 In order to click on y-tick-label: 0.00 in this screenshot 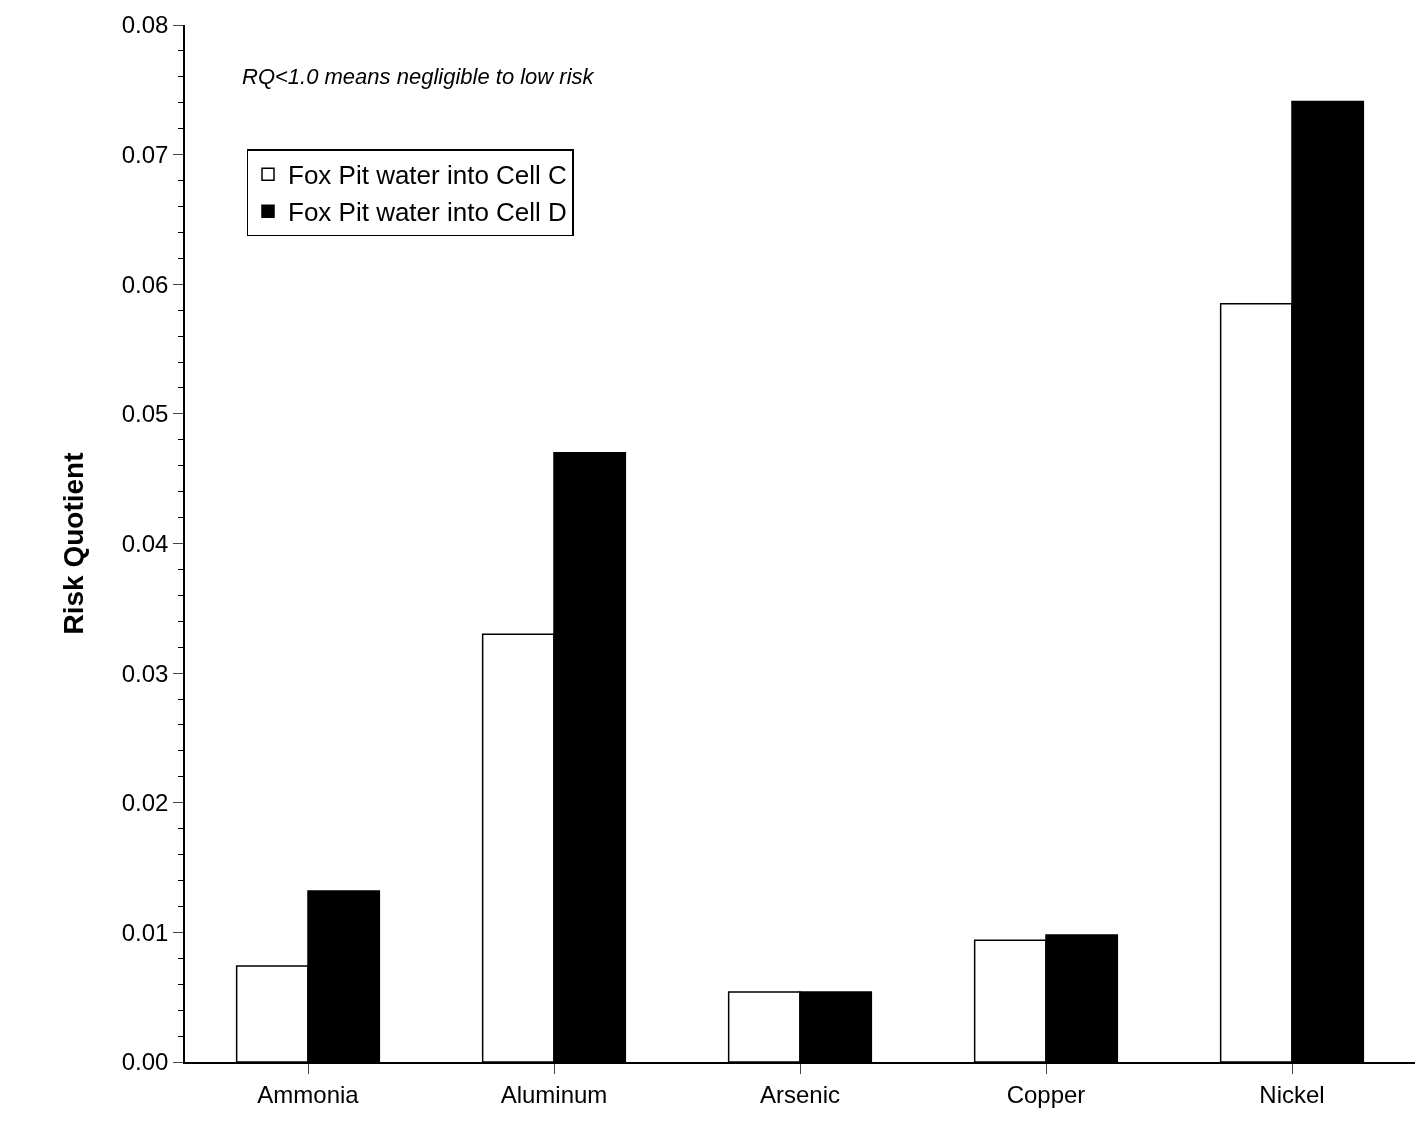, I will do `click(145, 1062)`.